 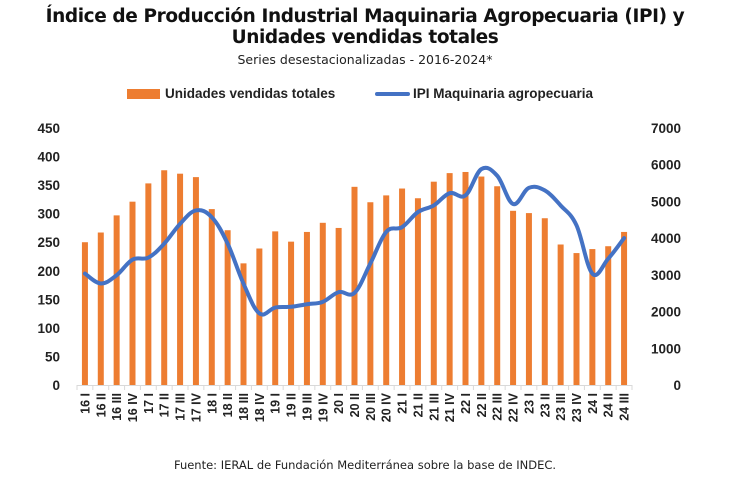 What do you see at coordinates (433, 283) in the screenshot?
I see `bar-21-III` at bounding box center [433, 283].